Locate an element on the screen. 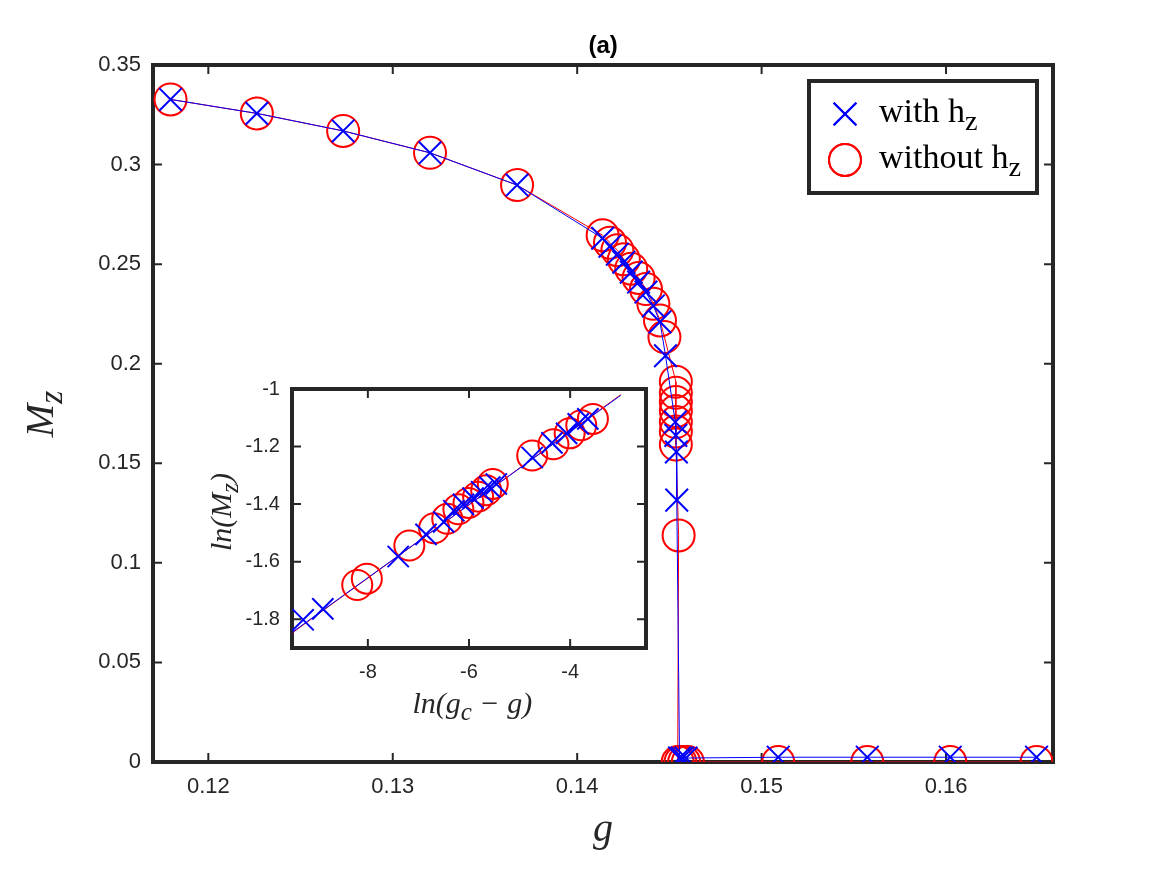 Image resolution: width=1167 pixels, height=875 pixels. y-tick-label: 0.05 is located at coordinates (119, 661).